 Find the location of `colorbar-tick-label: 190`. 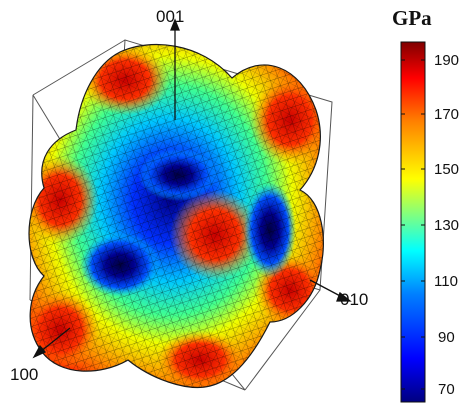

colorbar-tick-label: 190 is located at coordinates (447, 60).